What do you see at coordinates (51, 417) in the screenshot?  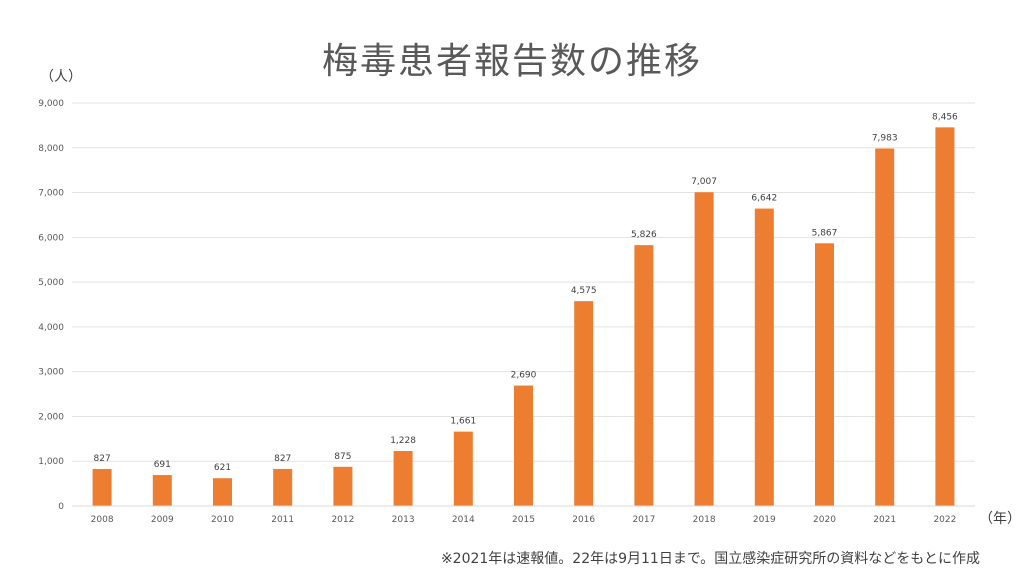 I see `y-tick-label: 2,000` at bounding box center [51, 417].